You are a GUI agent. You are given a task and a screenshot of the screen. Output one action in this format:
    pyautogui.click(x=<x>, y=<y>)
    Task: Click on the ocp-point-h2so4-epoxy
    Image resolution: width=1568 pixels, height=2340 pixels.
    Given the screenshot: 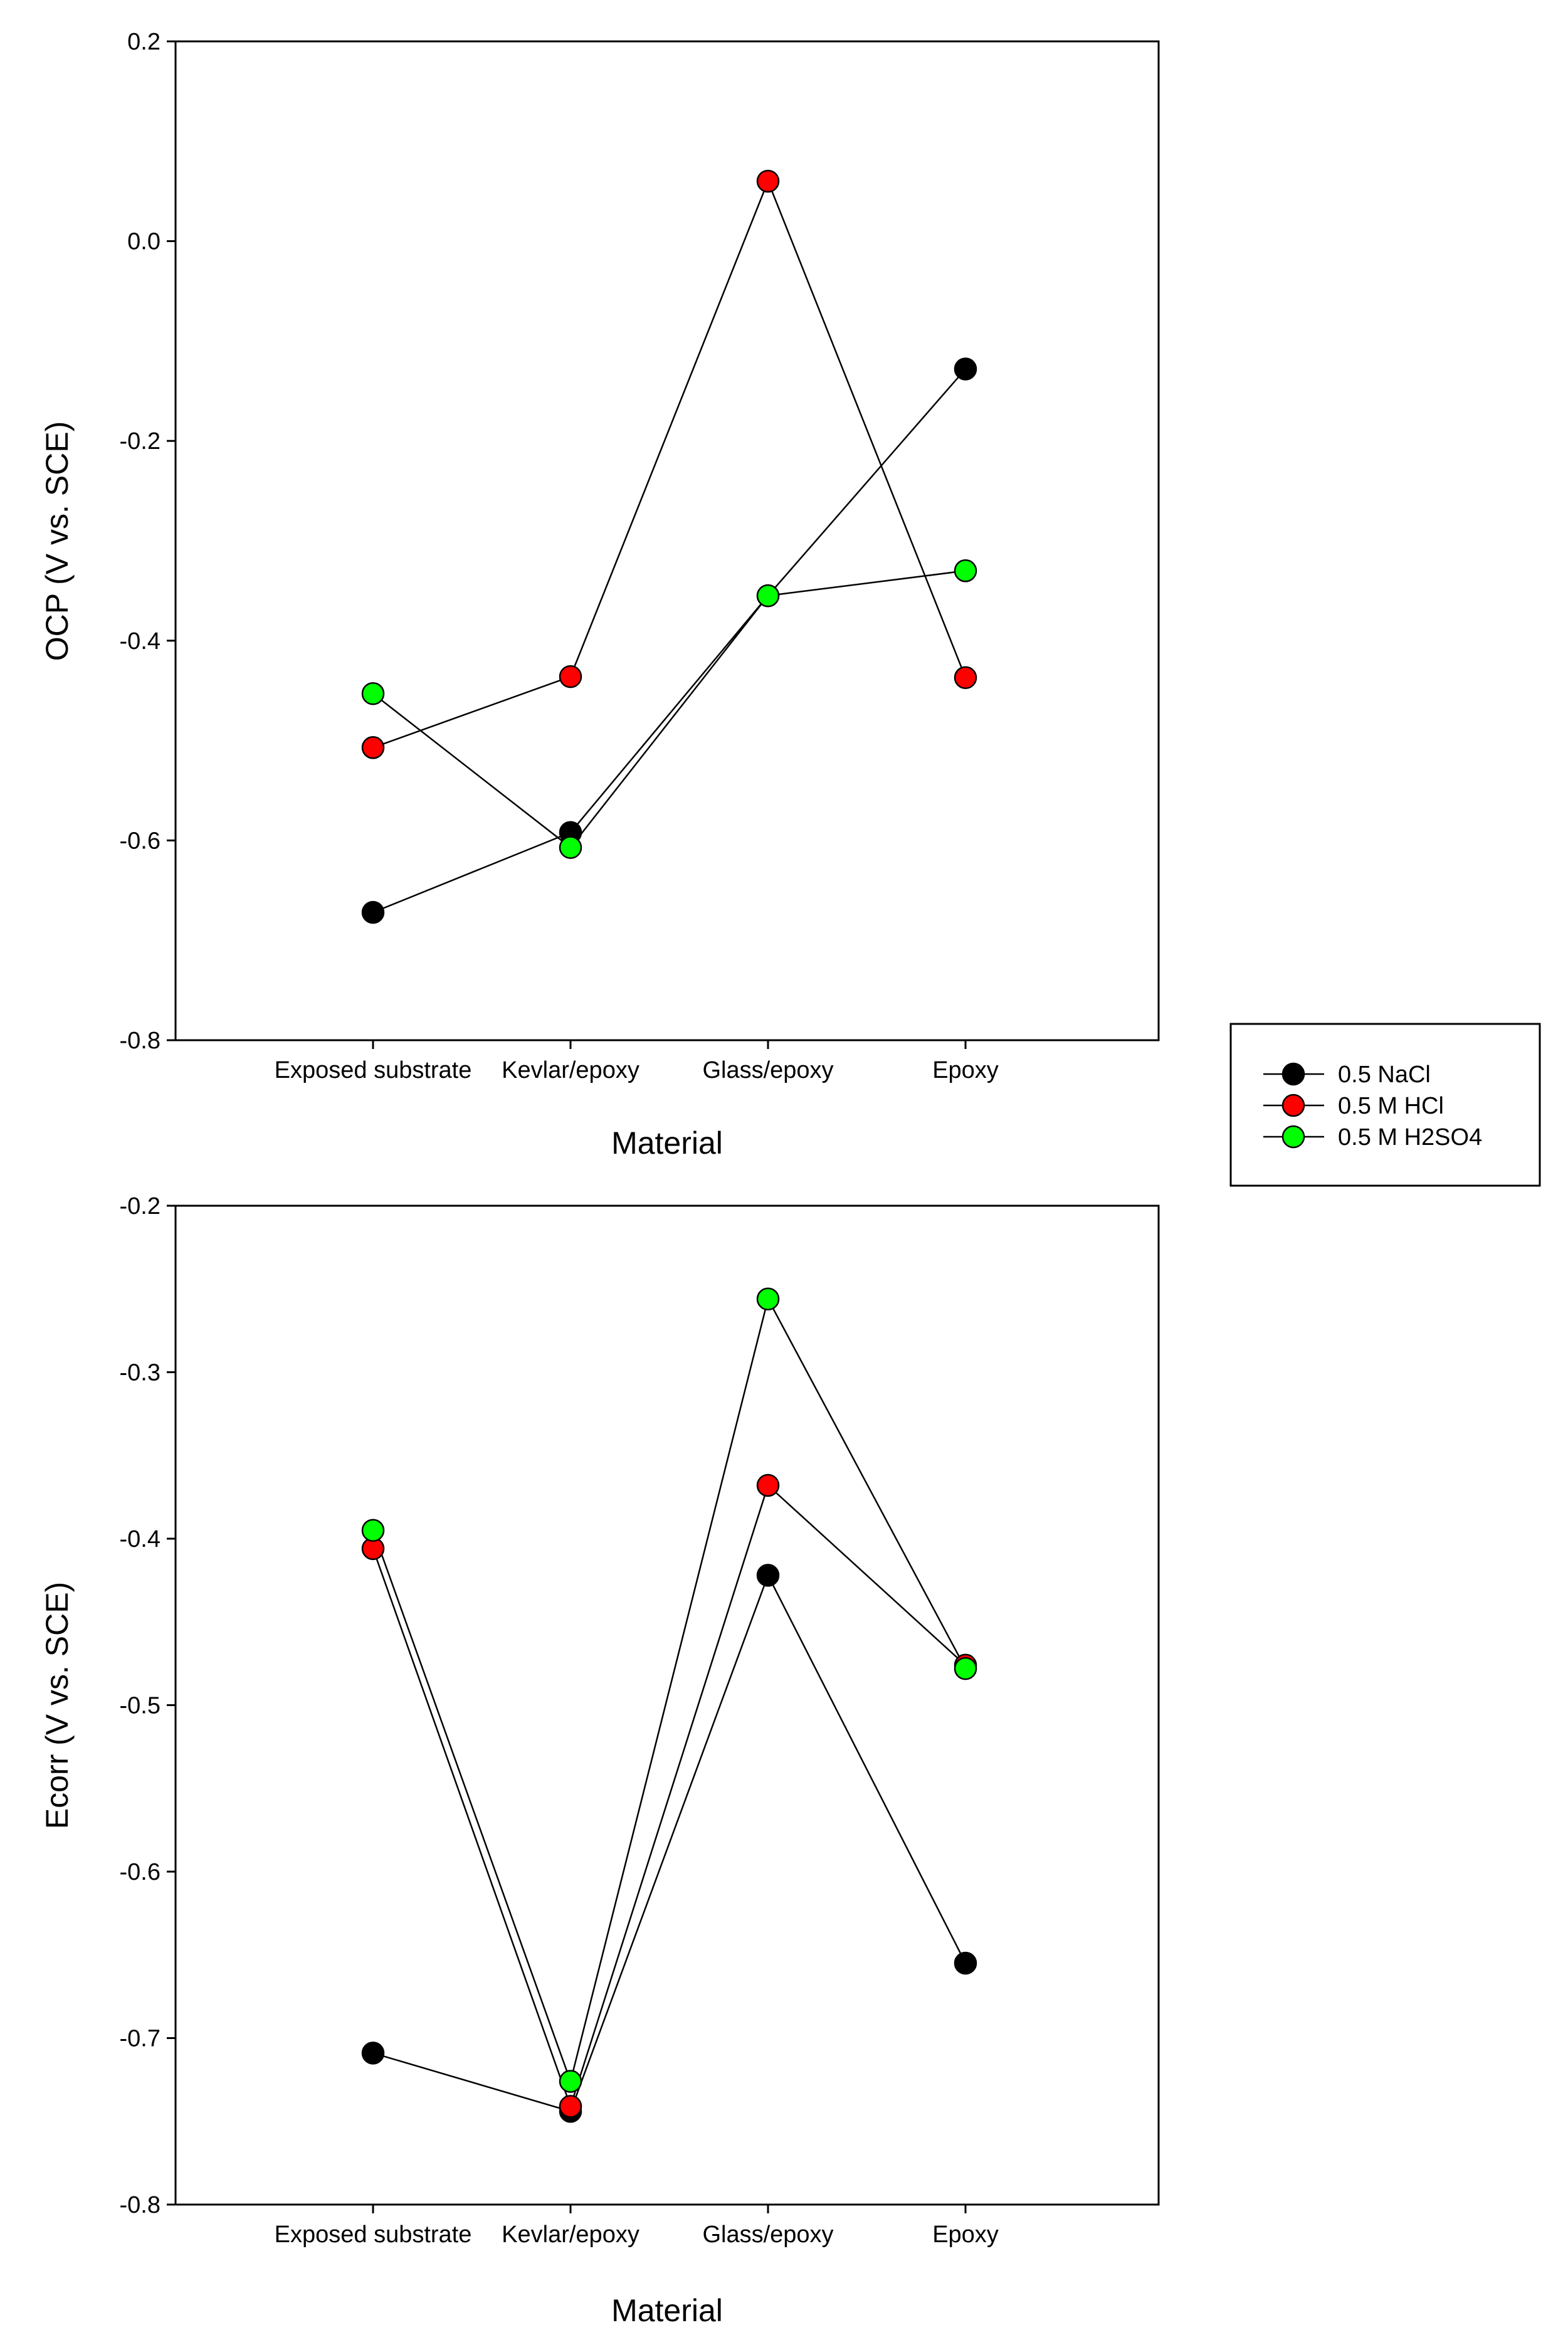 What is the action you would take?
    pyautogui.click(x=965, y=570)
    